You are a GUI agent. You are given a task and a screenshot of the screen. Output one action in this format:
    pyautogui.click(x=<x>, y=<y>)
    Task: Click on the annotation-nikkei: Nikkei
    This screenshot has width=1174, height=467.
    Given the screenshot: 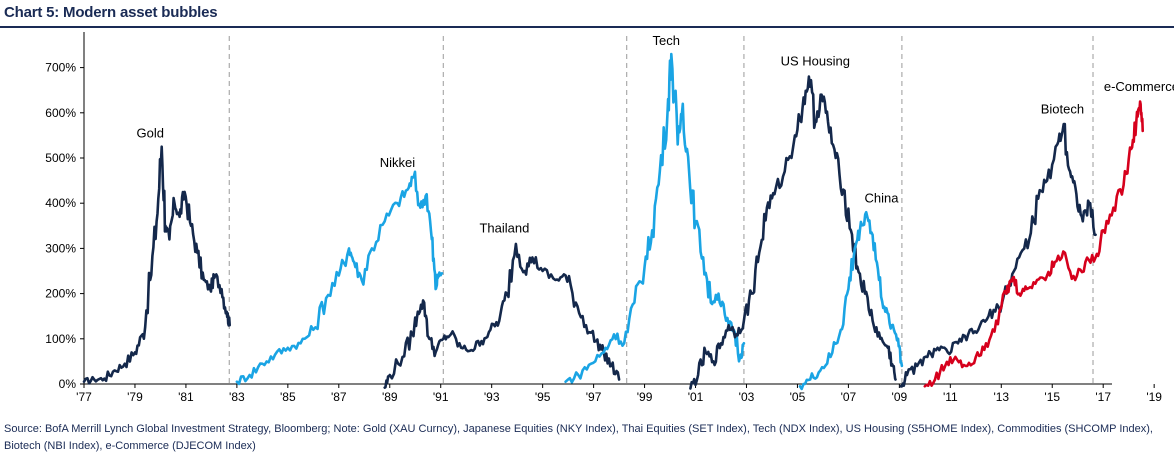 What is the action you would take?
    pyautogui.click(x=398, y=162)
    